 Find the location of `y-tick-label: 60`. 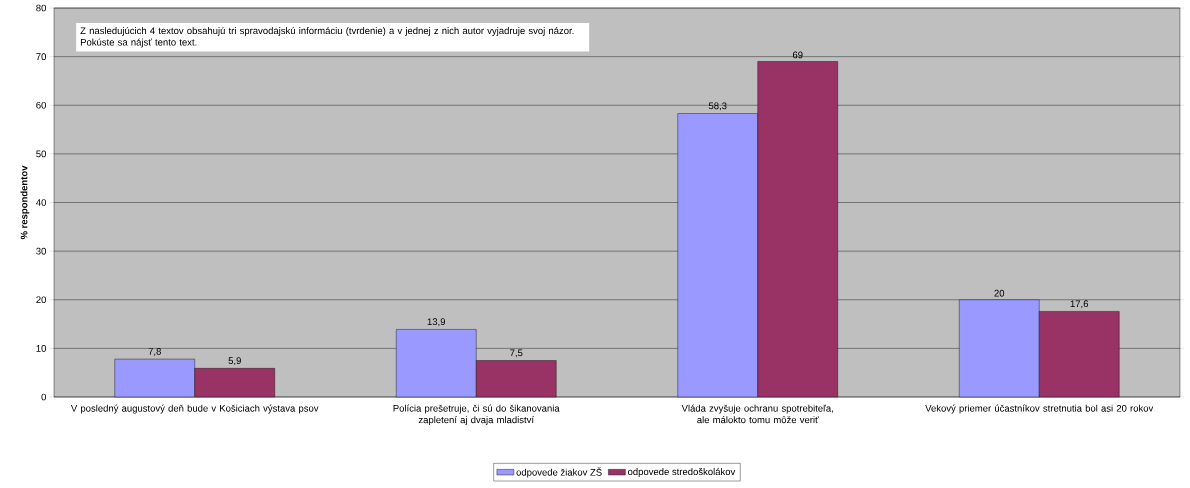

y-tick-label: 60 is located at coordinates (41, 105).